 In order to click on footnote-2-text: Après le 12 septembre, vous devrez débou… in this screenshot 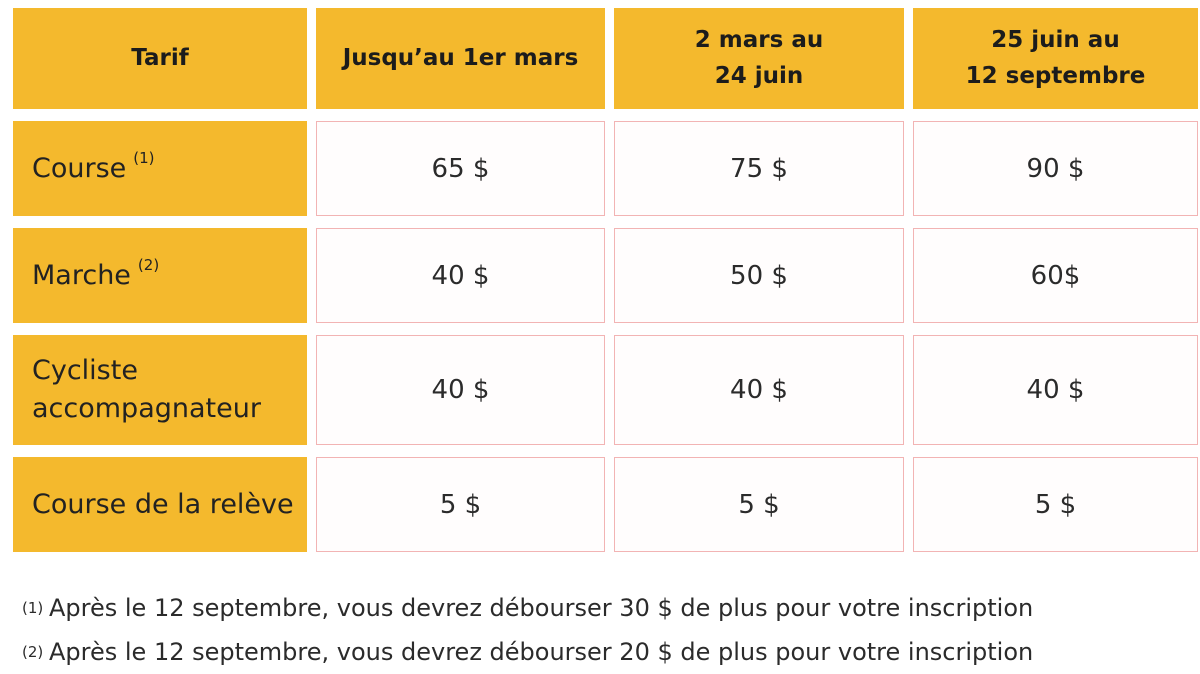, I will do `click(541, 652)`.